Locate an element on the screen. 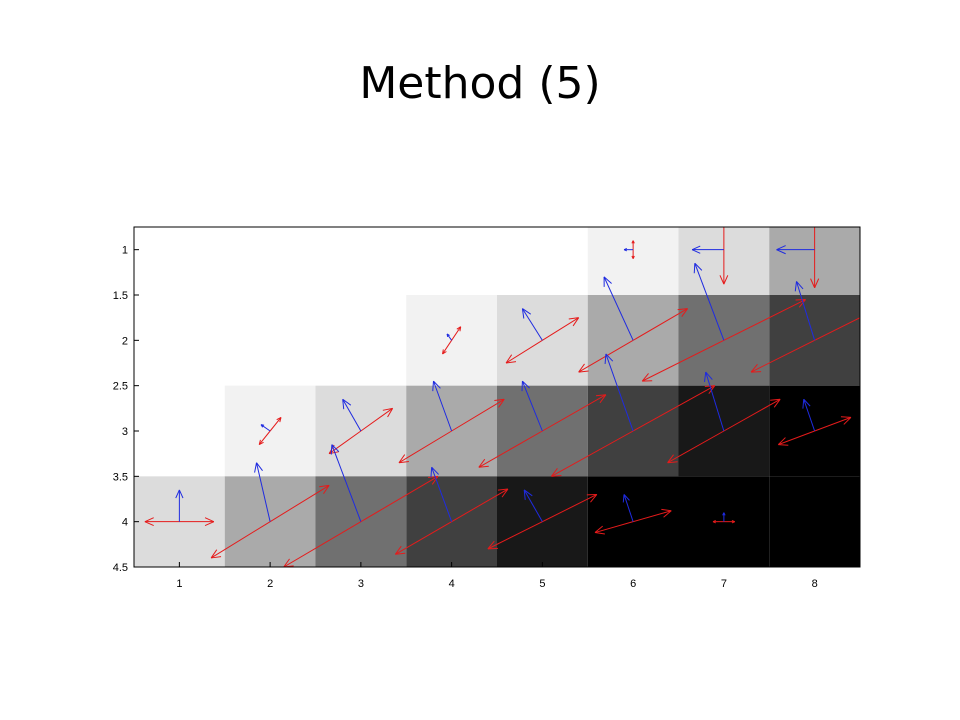  y-tick-label-1.5: 1.5 is located at coordinates (120, 296).